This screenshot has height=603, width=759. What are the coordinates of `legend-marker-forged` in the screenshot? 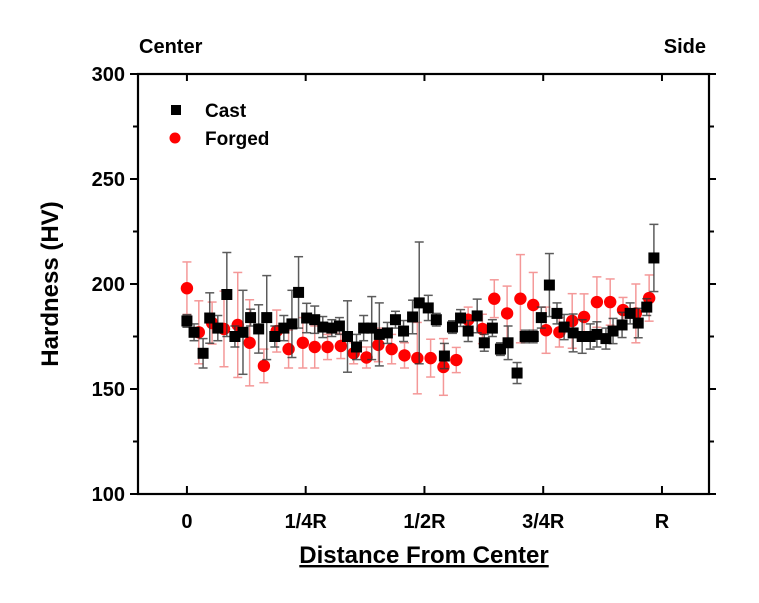 It's located at (175, 138).